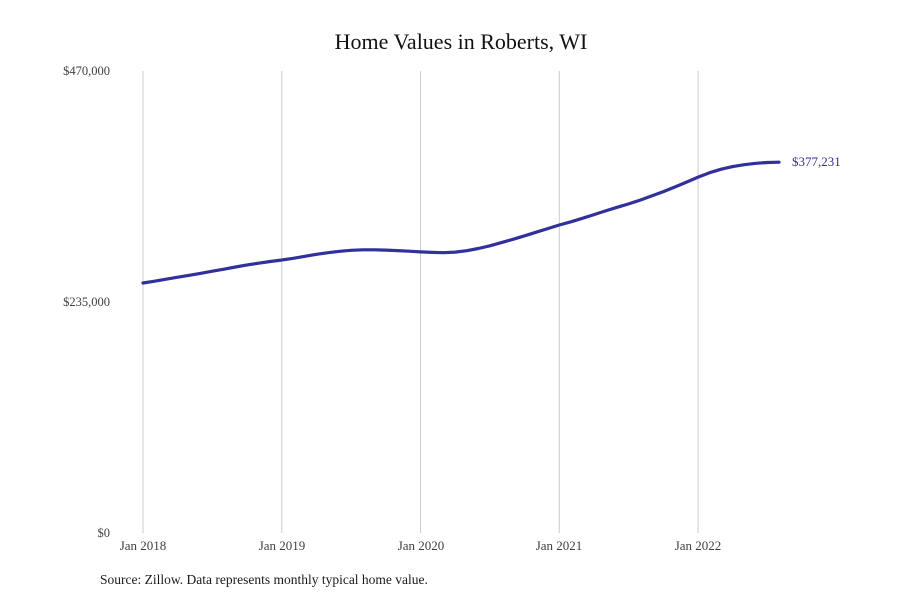  What do you see at coordinates (143, 545) in the screenshot?
I see `x-tick-label: Jan 2018` at bounding box center [143, 545].